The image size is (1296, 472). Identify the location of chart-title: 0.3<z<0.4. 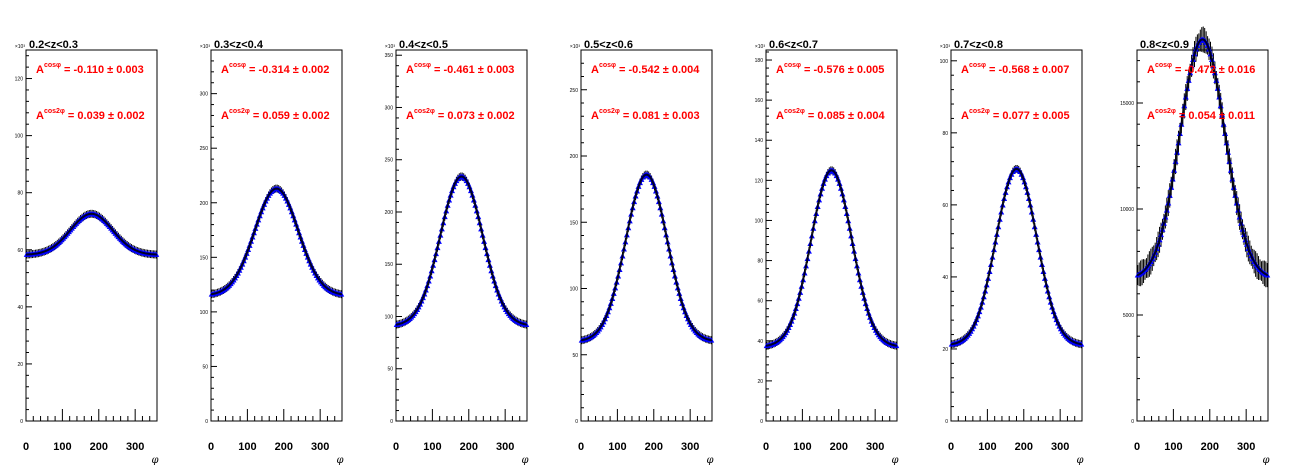
(239, 45).